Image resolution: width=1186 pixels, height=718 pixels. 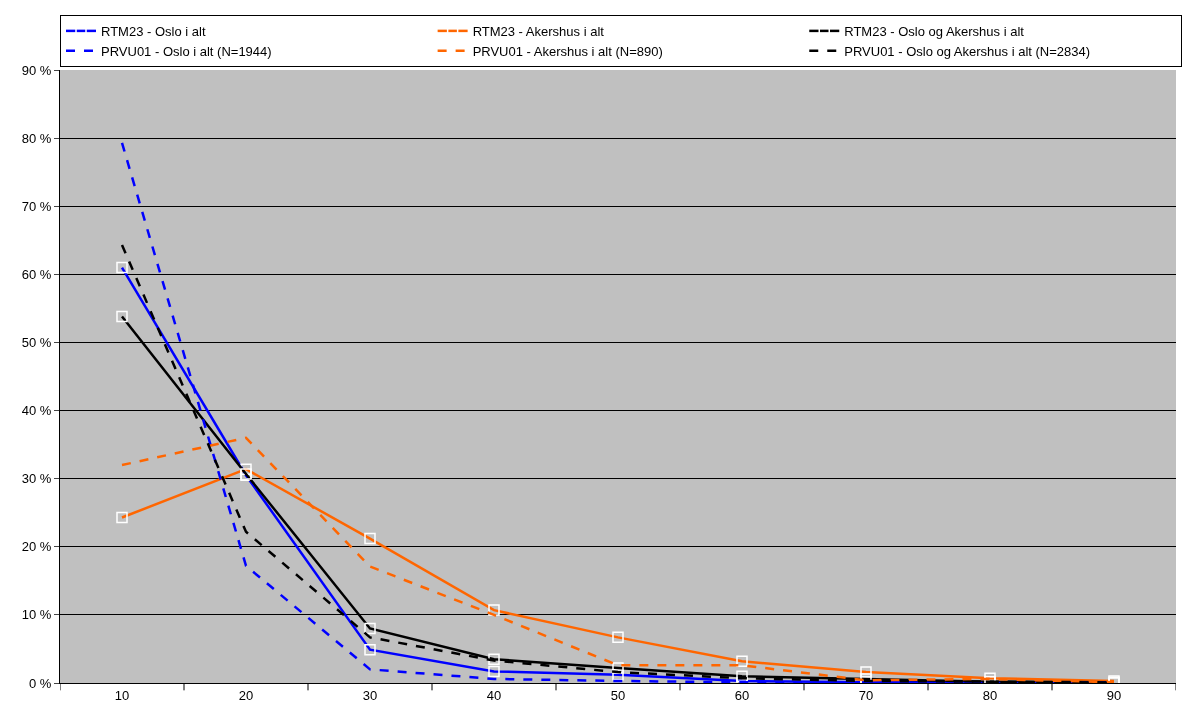 What do you see at coordinates (866, 695) in the screenshot?
I see `x-tick-label: 70` at bounding box center [866, 695].